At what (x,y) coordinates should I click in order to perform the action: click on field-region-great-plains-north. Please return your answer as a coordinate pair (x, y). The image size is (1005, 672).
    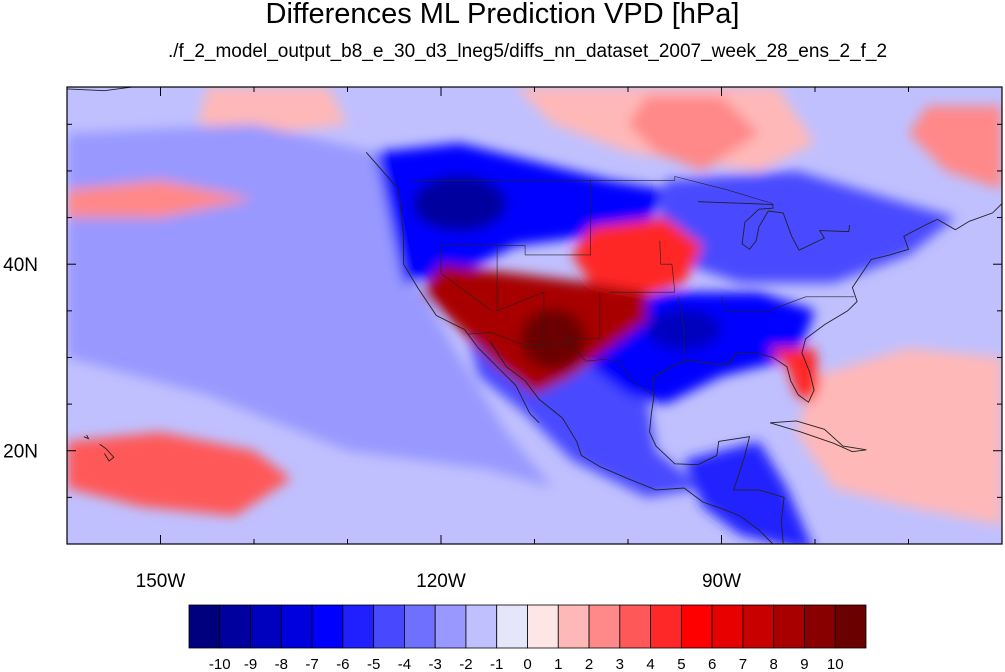
    Looking at the image, I should click on (637, 259).